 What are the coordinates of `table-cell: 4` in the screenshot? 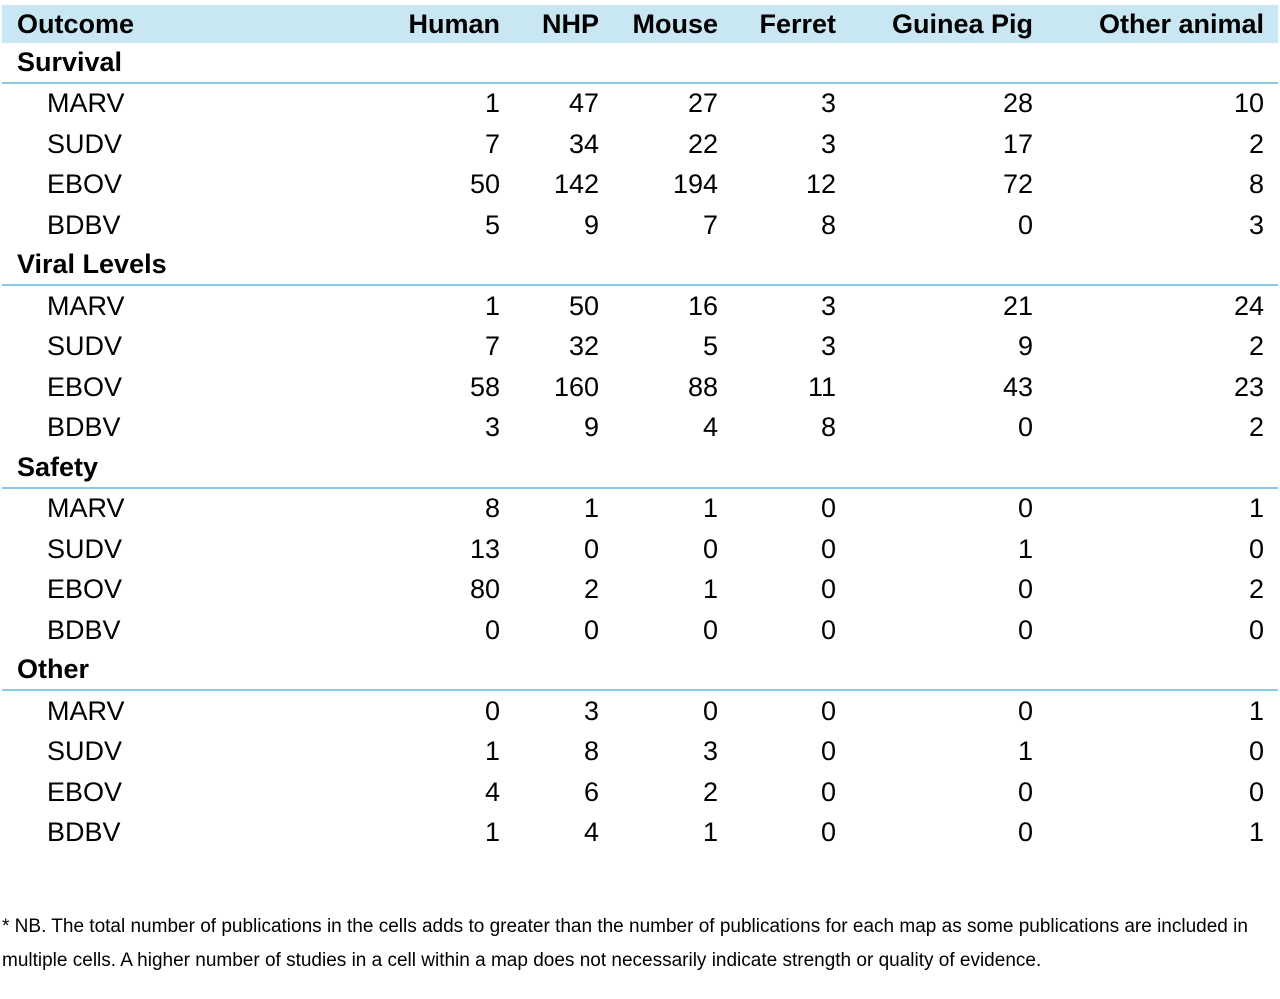 It's located at (492, 791).